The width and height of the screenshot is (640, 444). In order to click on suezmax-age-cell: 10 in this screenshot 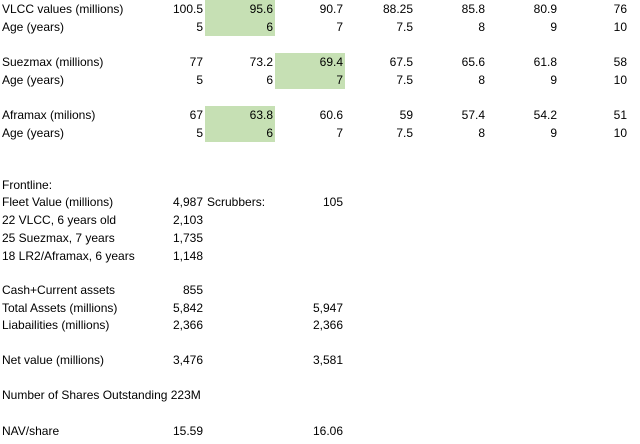, I will do `click(620, 80)`.